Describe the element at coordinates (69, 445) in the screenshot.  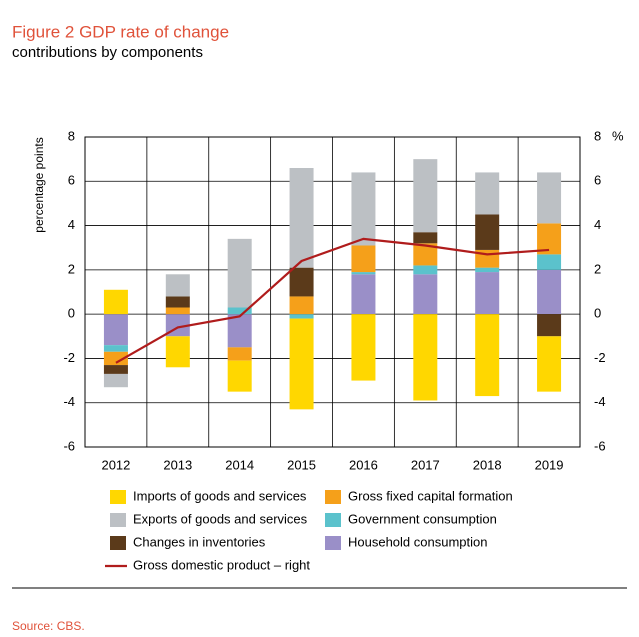
I see `y-tick-label: -6` at that location.